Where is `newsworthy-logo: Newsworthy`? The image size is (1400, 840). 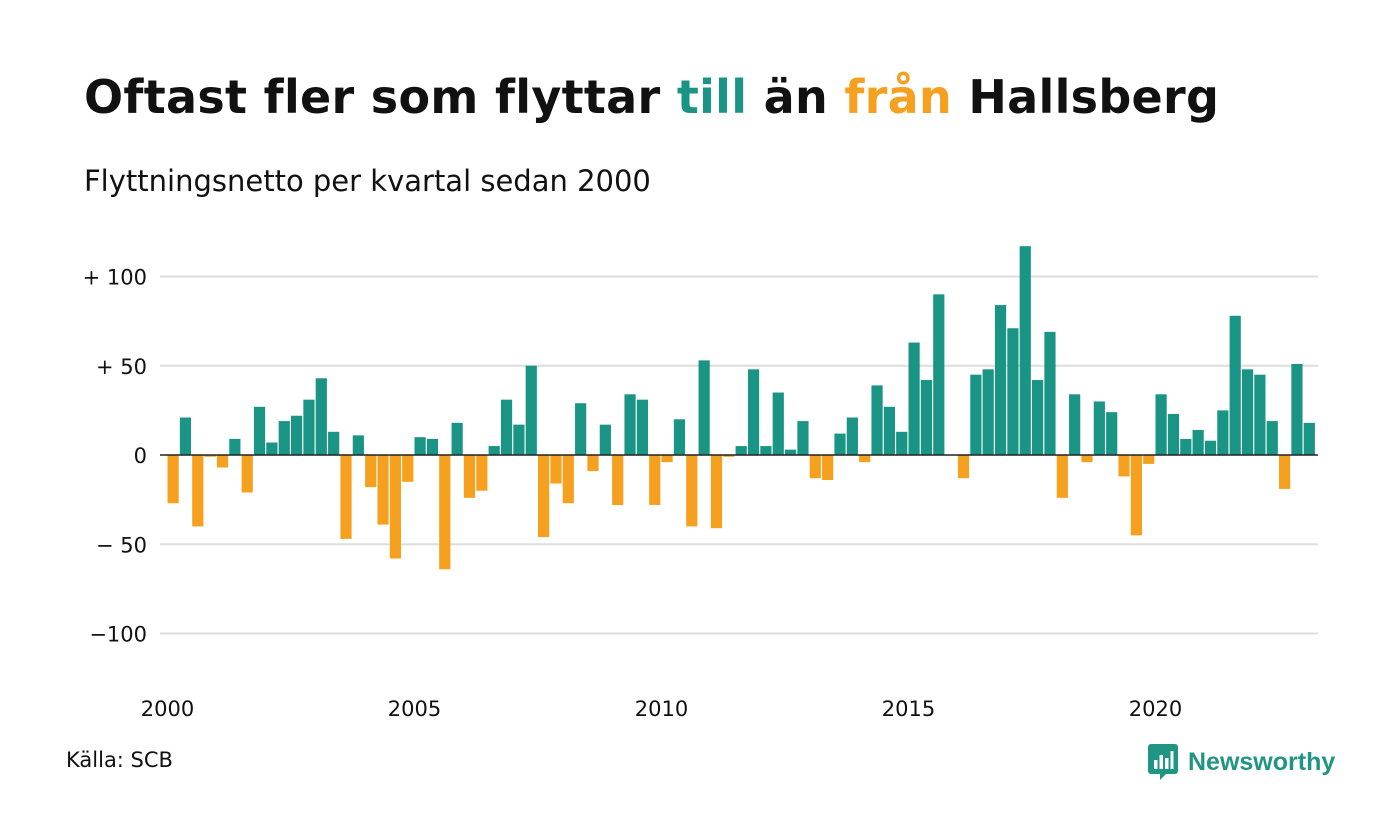
newsworthy-logo: Newsworthy is located at coordinates (1241, 762).